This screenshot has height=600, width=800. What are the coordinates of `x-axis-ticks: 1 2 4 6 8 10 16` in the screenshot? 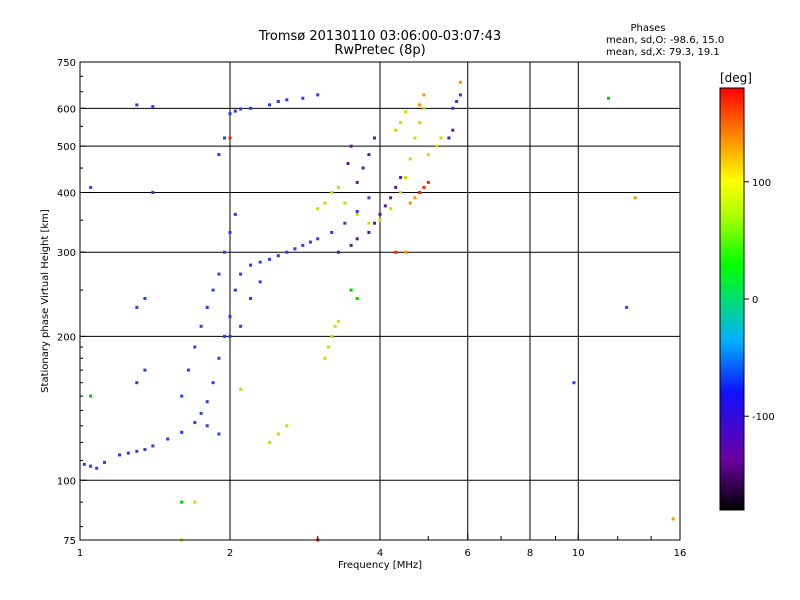 It's located at (382, 546).